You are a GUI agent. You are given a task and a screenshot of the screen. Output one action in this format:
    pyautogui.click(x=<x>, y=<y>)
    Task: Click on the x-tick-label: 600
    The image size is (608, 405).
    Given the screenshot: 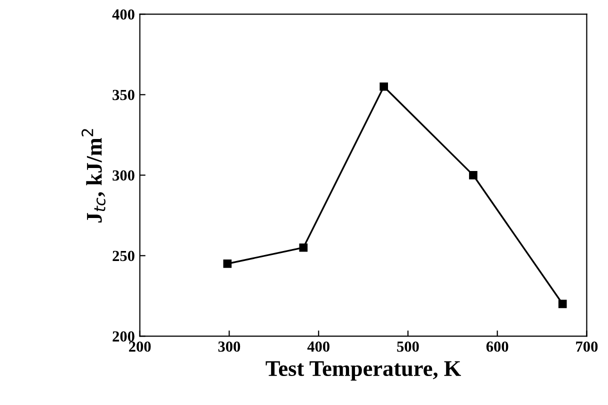 What is the action you would take?
    pyautogui.click(x=497, y=346)
    